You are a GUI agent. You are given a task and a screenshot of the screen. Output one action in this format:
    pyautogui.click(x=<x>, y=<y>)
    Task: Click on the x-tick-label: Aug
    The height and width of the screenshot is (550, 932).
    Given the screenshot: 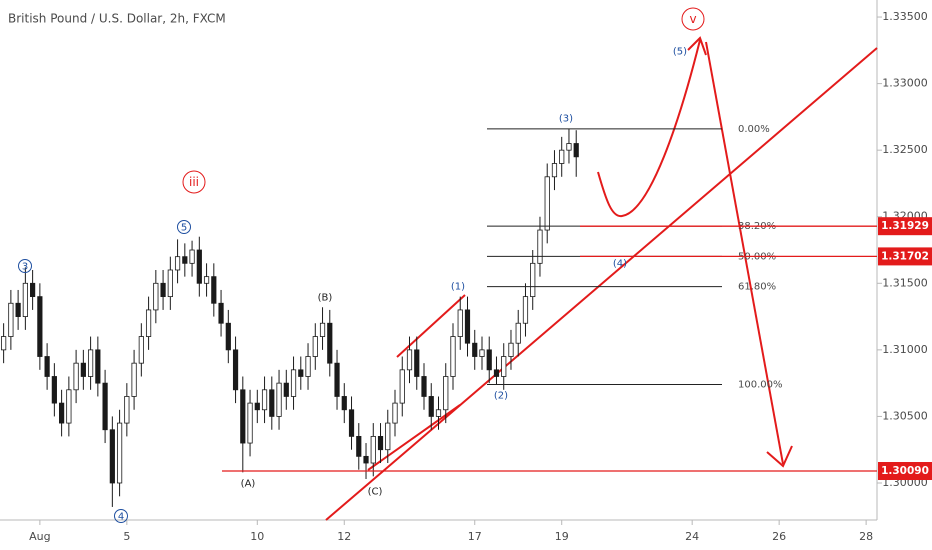 What is the action you would take?
    pyautogui.click(x=39, y=536)
    